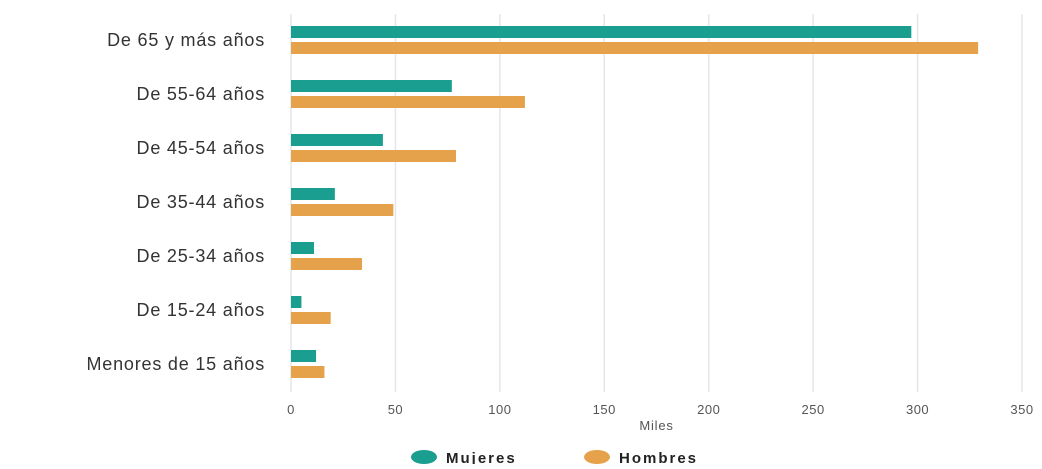  Describe the element at coordinates (554, 458) in the screenshot. I see `legend: Mujeres Hombres` at that location.